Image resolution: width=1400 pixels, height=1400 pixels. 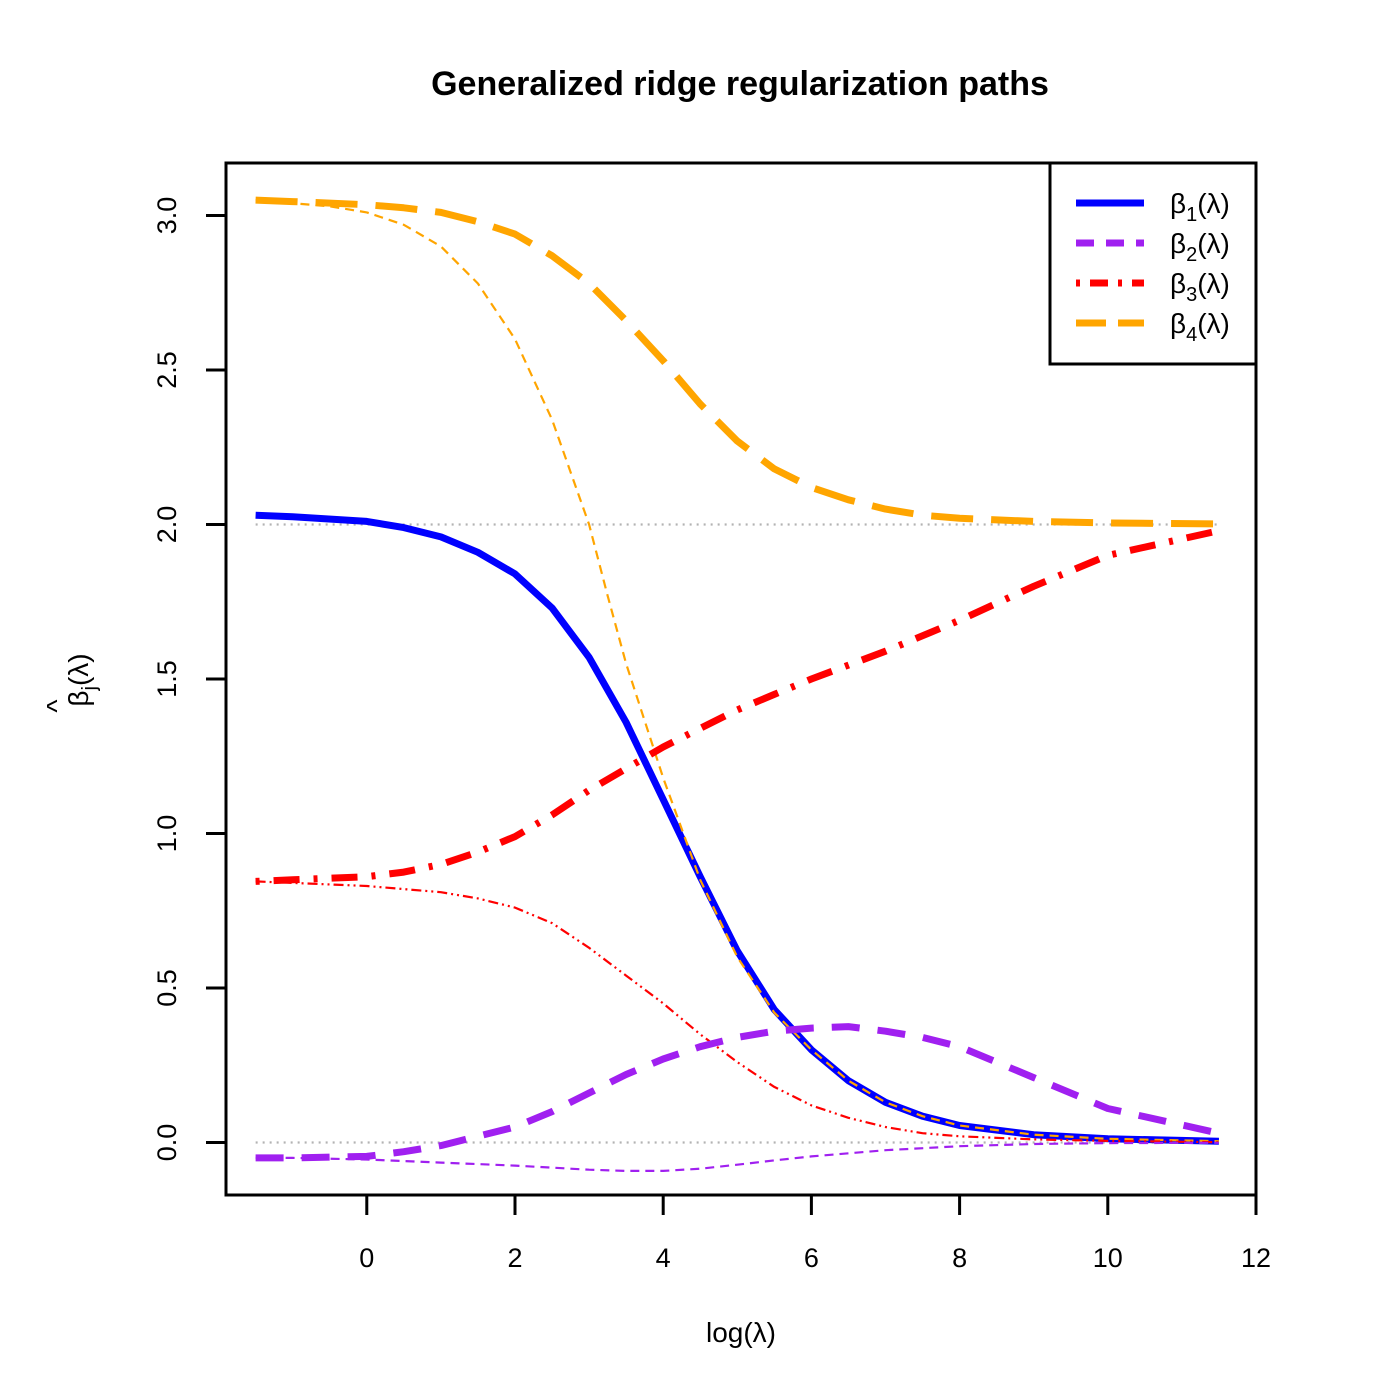 I want to click on y-axis-label-sub: j, so click(x=90, y=688).